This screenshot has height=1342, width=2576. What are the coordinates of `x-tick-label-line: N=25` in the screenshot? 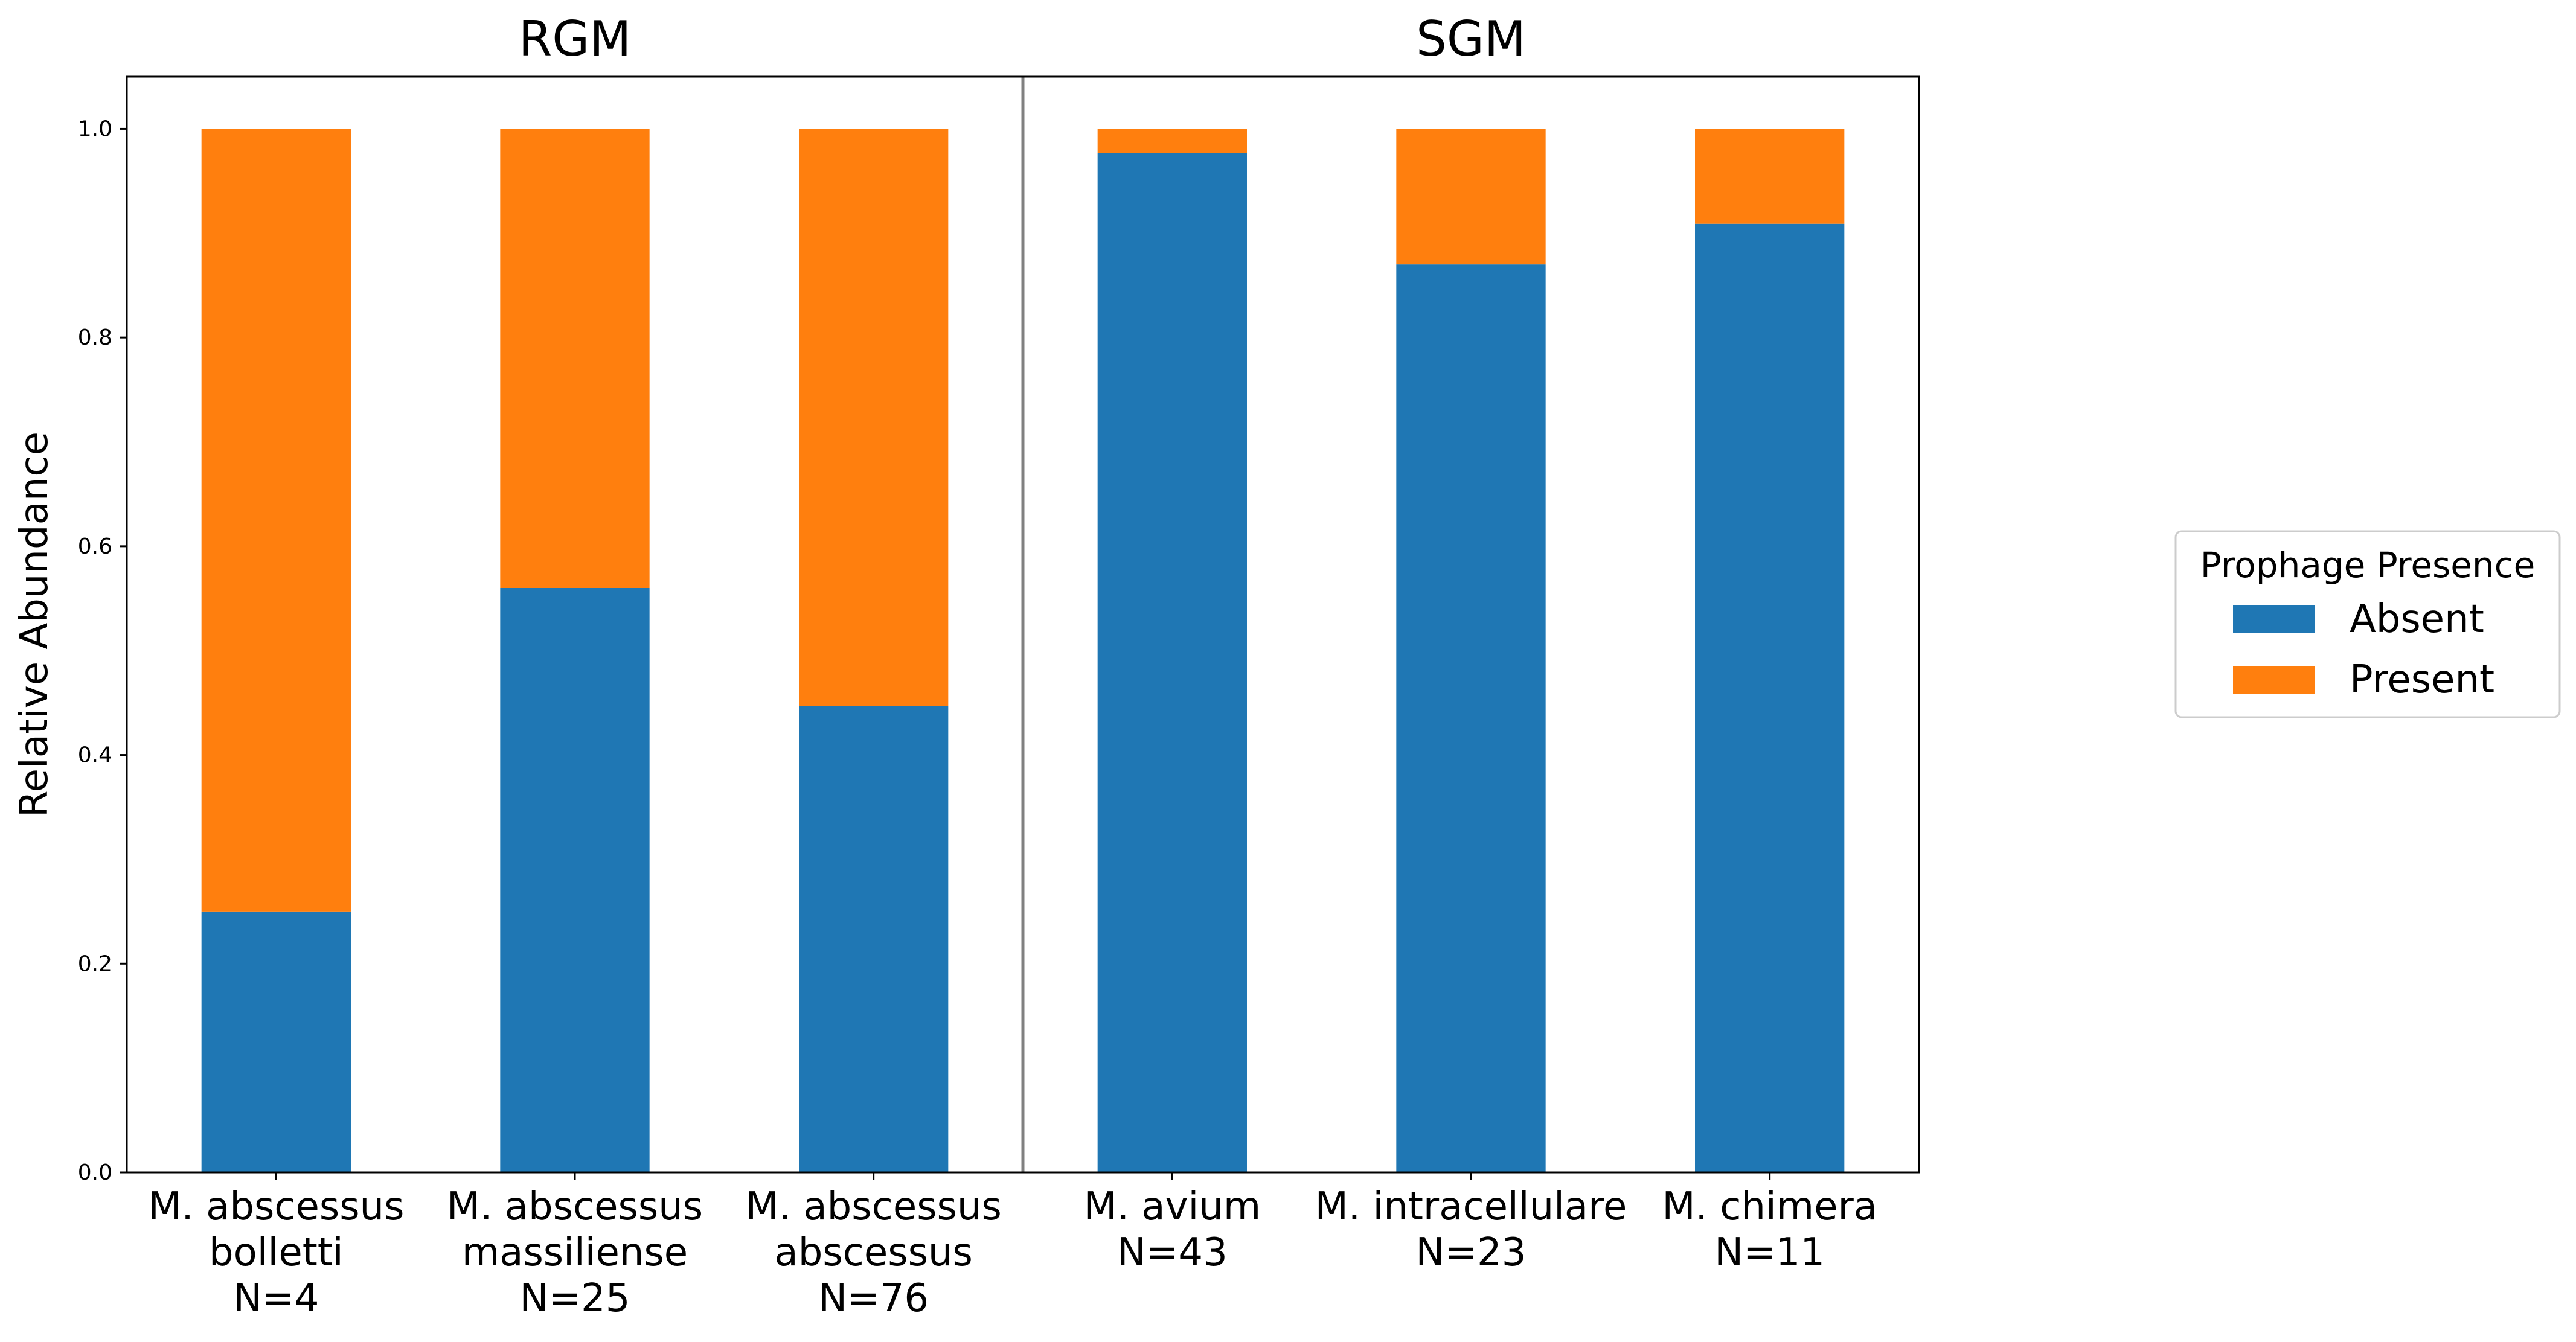 It's located at (575, 1298).